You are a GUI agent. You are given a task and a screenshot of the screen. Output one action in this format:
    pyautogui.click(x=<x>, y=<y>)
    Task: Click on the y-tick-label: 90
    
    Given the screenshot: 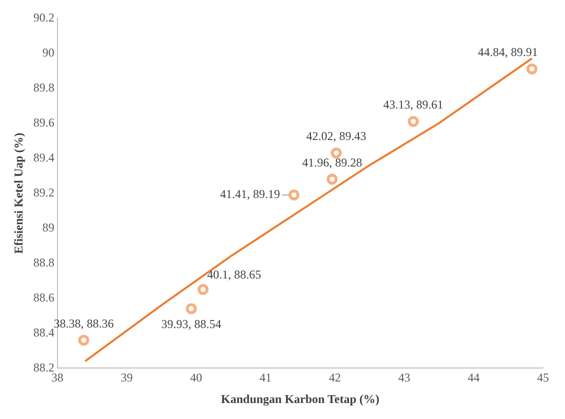 What is the action you would take?
    pyautogui.click(x=48, y=52)
    